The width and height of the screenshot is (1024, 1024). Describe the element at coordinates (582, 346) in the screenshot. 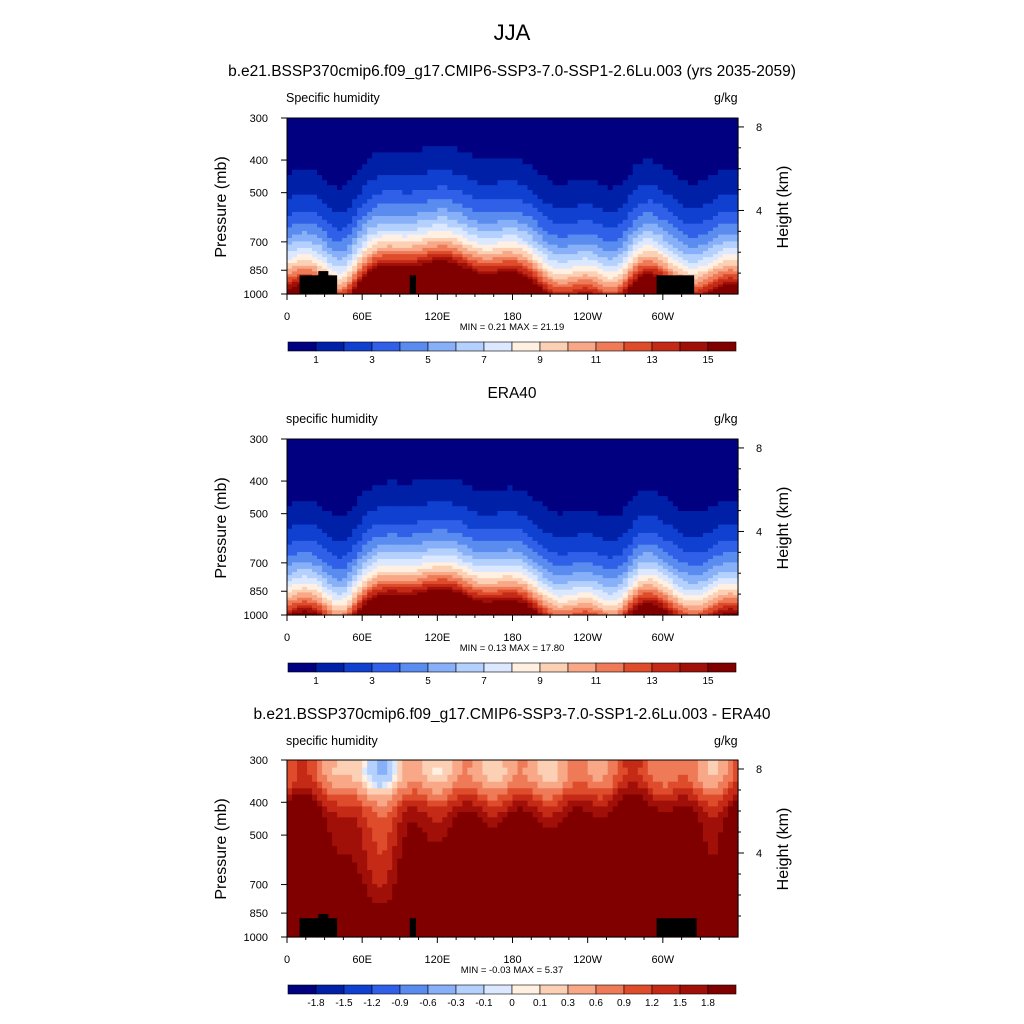

I see `colorbar-swatch` at that location.